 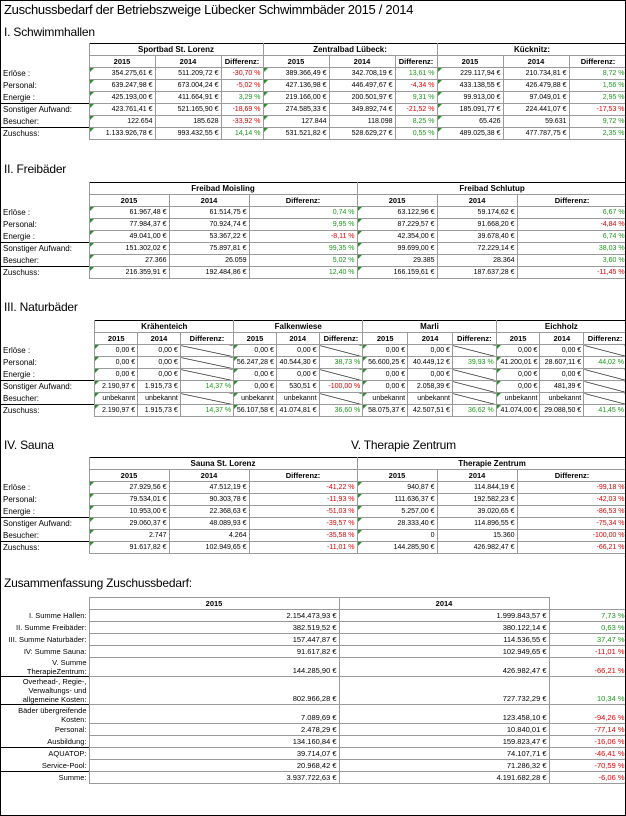 What do you see at coordinates (362, 73) in the screenshot?
I see `value-cell: 342.708,19 €` at bounding box center [362, 73].